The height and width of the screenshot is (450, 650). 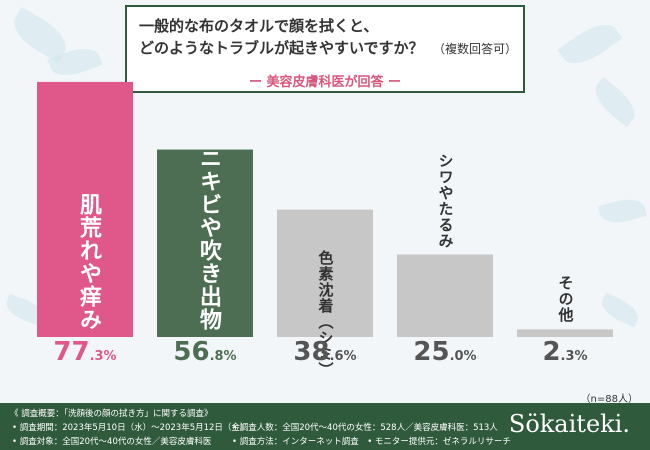 What do you see at coordinates (343, 356) in the screenshot?
I see `value-label-decimal: .6%` at bounding box center [343, 356].